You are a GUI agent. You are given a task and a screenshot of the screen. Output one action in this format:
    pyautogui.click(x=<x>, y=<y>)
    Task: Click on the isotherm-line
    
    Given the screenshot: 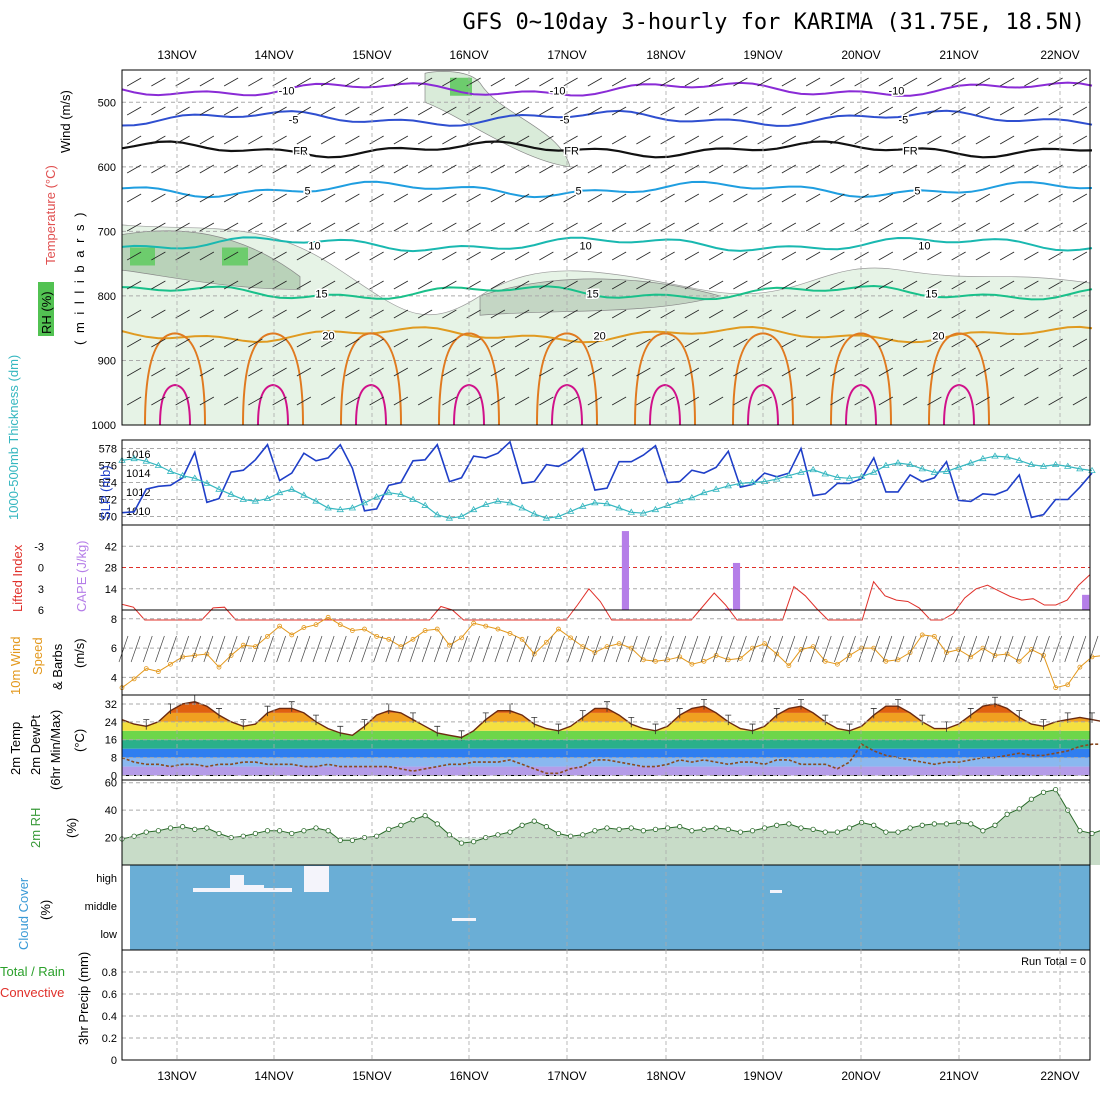 What is the action you would take?
    pyautogui.click(x=607, y=334)
    